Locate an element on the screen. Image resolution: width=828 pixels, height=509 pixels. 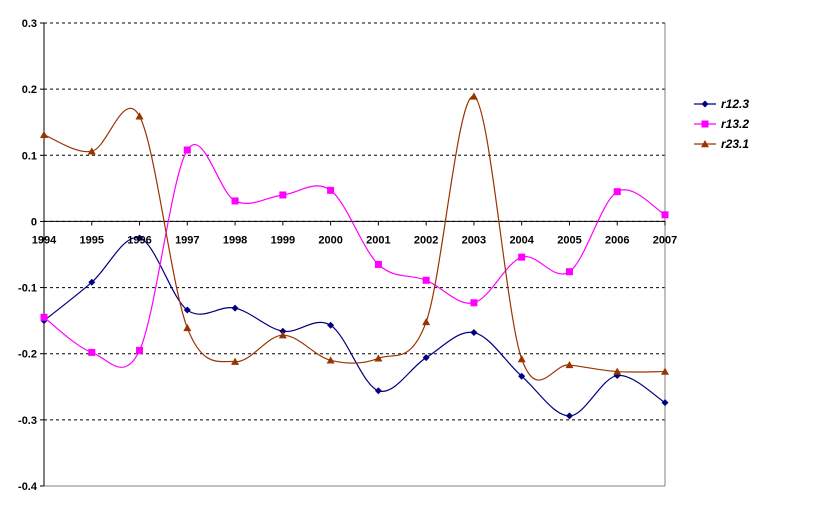
y-tick-label: -0.3 is located at coordinates (27, 421).